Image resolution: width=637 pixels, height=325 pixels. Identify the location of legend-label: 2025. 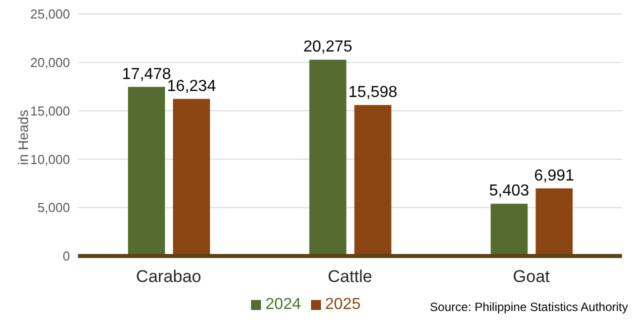
(343, 304).